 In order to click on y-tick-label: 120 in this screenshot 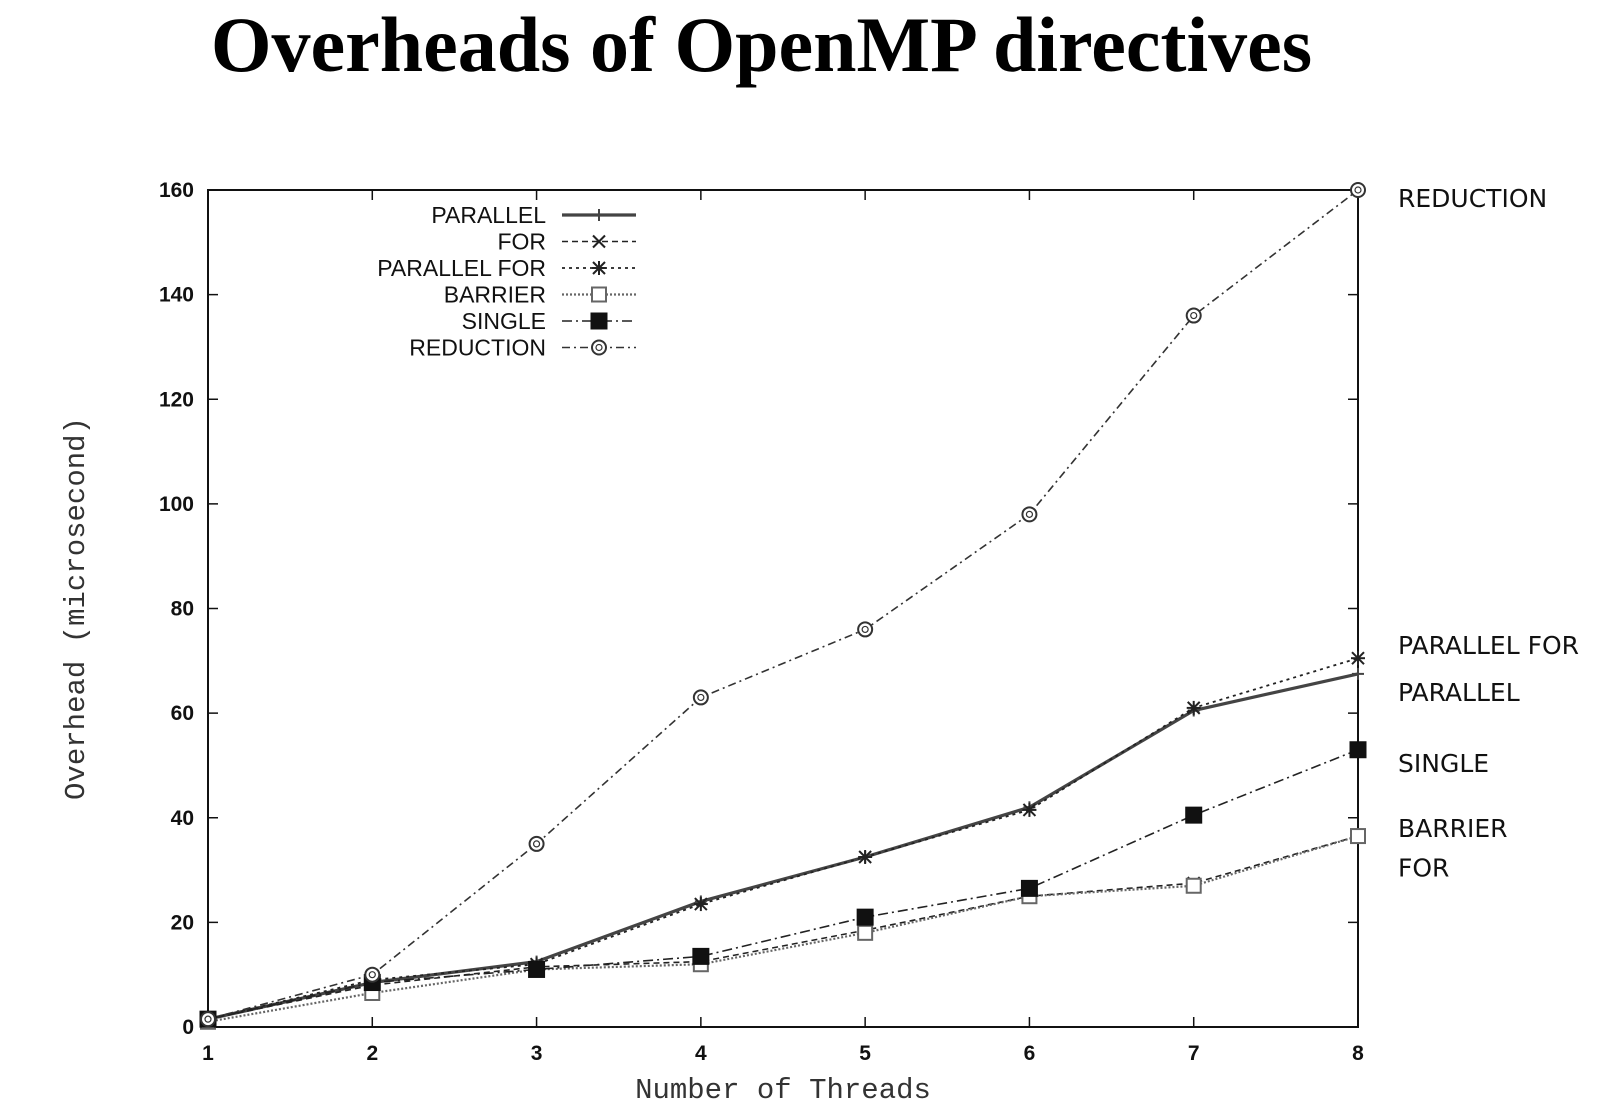, I will do `click(176, 399)`.